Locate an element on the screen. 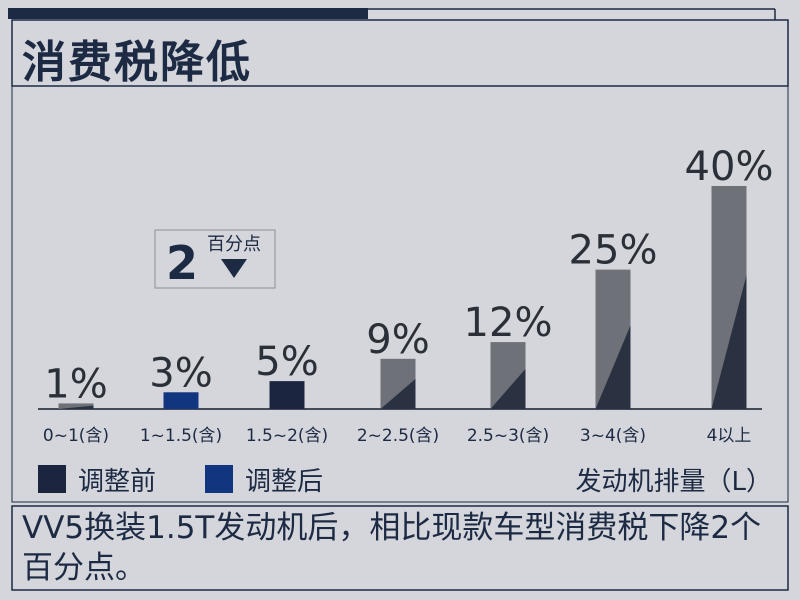 Image resolution: width=800 pixels, height=600 pixels. reduction-callout: 2 百分点 is located at coordinates (215, 259).